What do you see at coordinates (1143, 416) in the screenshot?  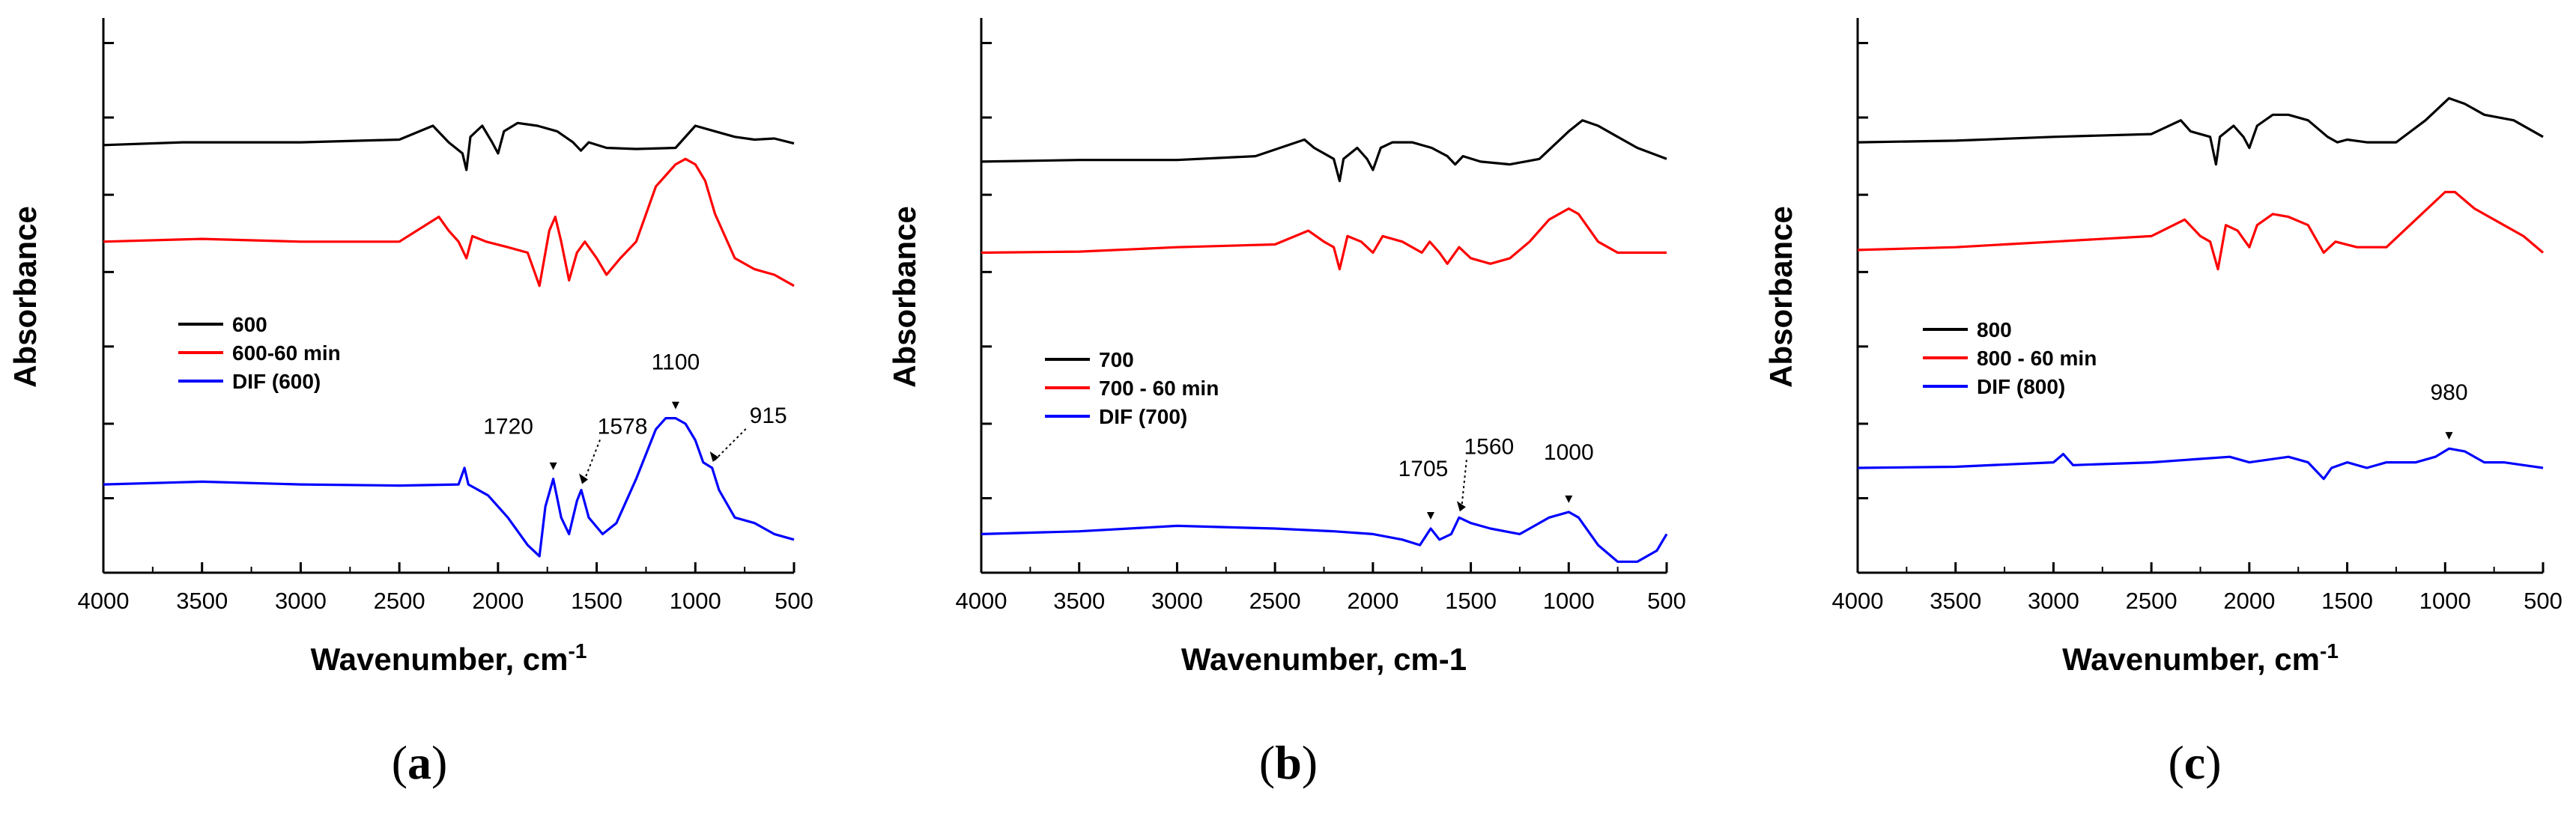 I see `legend-entry: DIF (700)` at bounding box center [1143, 416].